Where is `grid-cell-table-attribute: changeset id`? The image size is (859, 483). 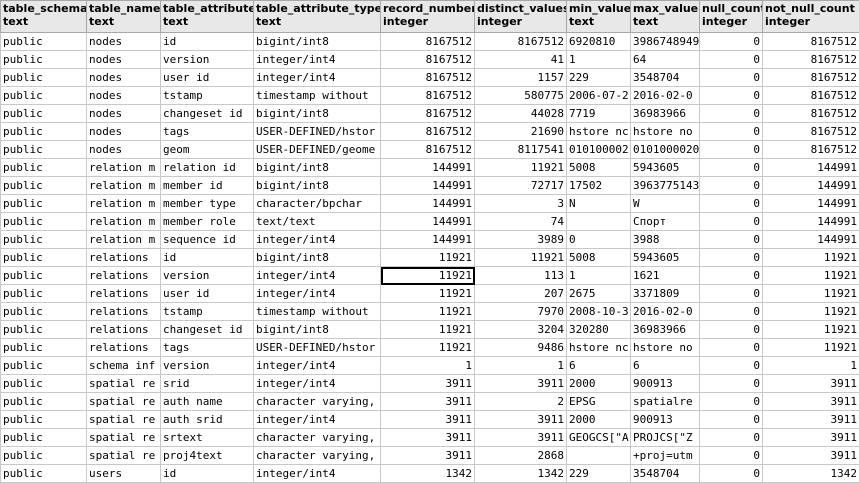
grid-cell-table-attribute: changeset id is located at coordinates (207, 114).